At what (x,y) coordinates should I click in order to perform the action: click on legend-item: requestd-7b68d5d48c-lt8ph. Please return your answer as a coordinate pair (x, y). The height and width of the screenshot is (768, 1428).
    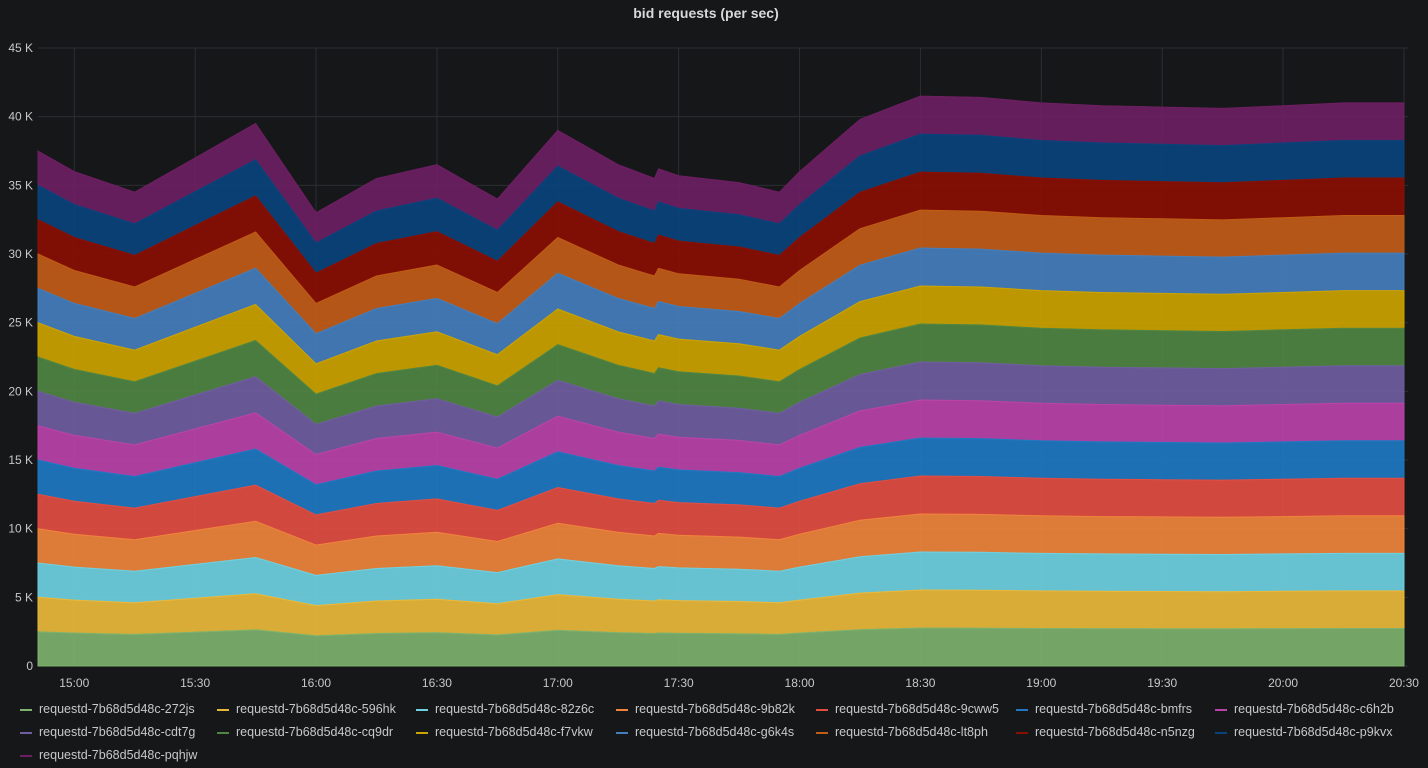
    Looking at the image, I should click on (899, 732).